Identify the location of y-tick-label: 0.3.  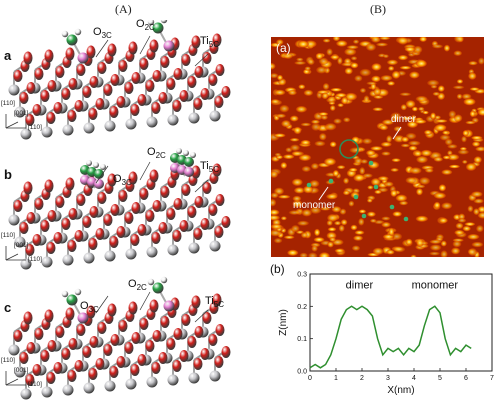
(302, 275).